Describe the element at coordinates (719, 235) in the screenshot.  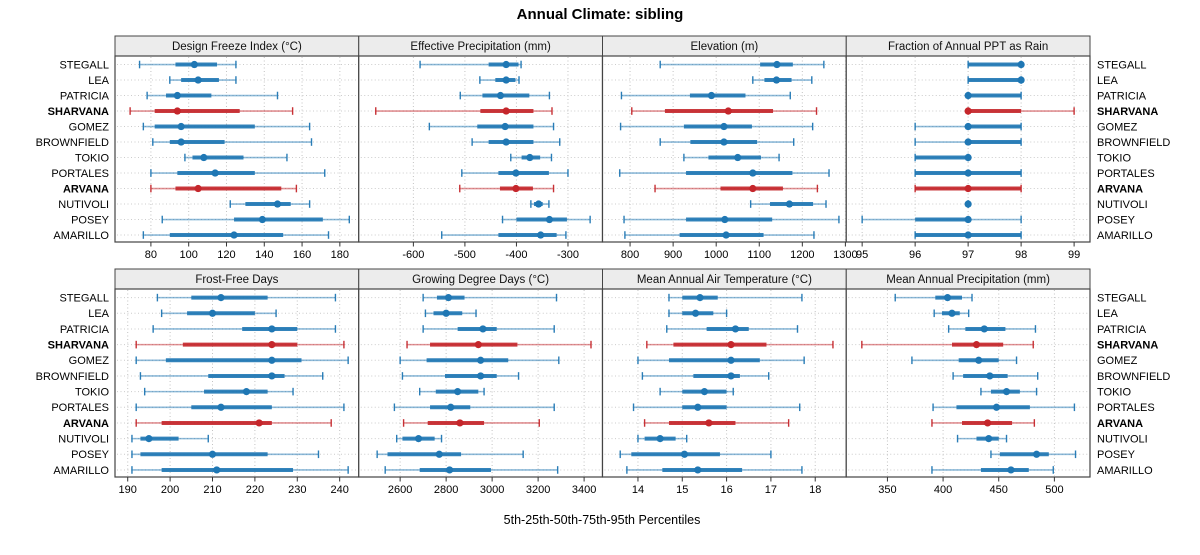
I see `percentile-row-amarillo` at that location.